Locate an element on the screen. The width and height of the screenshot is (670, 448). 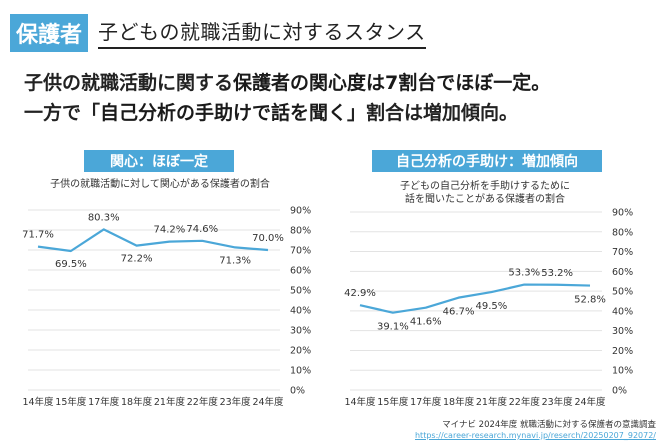
chart-1-data-label: 71.7% is located at coordinates (38, 235).